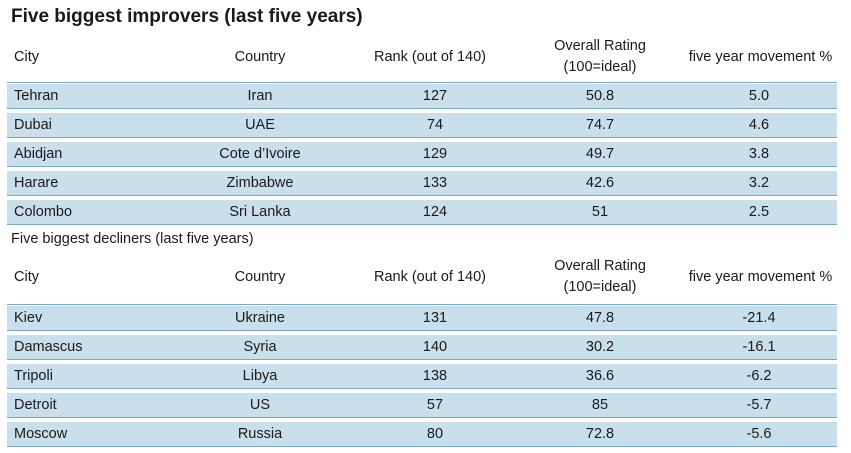 This screenshot has width=851, height=453. I want to click on cell-movement: 3.2, so click(759, 183).